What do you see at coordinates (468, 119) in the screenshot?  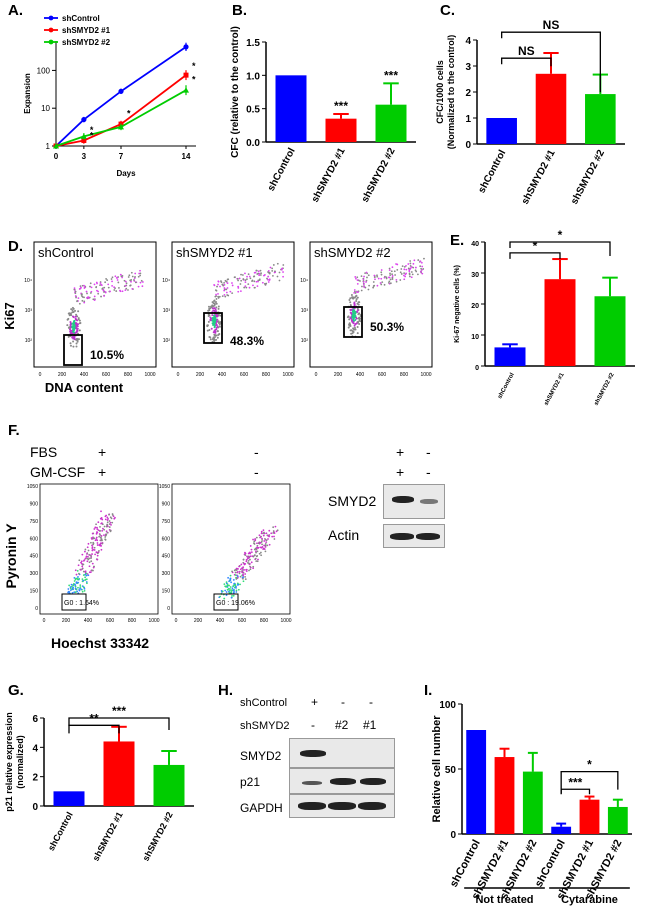 I see `y-tick-label: 1` at bounding box center [468, 119].